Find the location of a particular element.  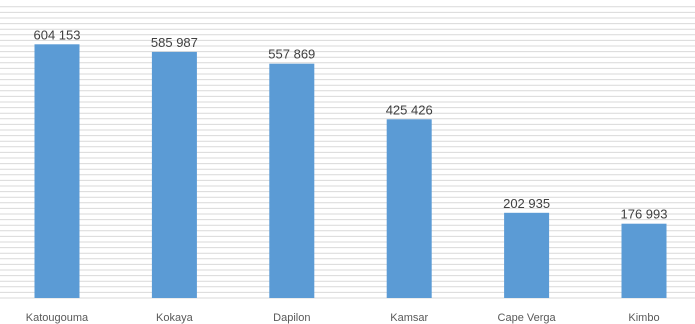

bar-cape-verga is located at coordinates (527, 255).